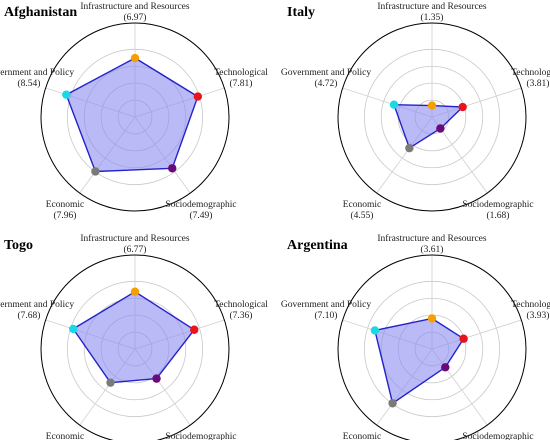 The width and height of the screenshot is (550, 440). What do you see at coordinates (135, 17) in the screenshot?
I see `axis-value-infrastructure-and-resources: (6.97)` at bounding box center [135, 17].